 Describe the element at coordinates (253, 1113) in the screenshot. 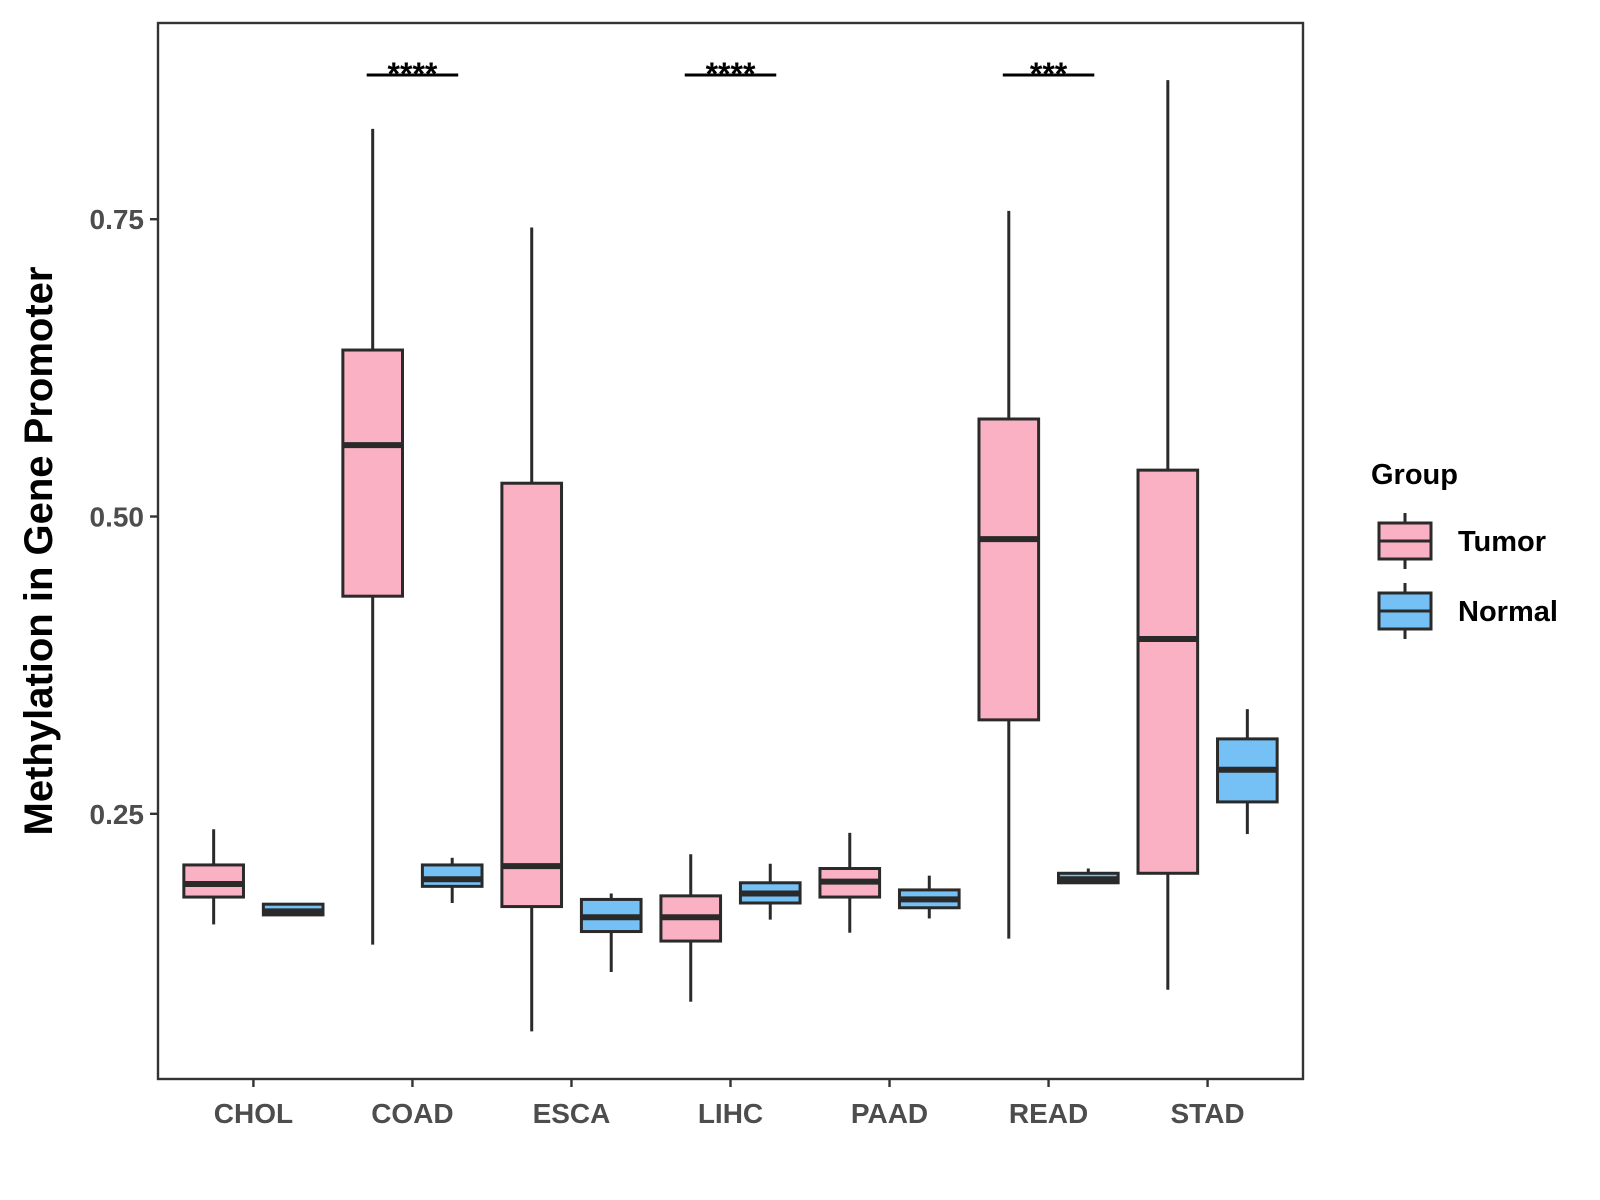

I see `x-tick-label: CHOL` at that location.